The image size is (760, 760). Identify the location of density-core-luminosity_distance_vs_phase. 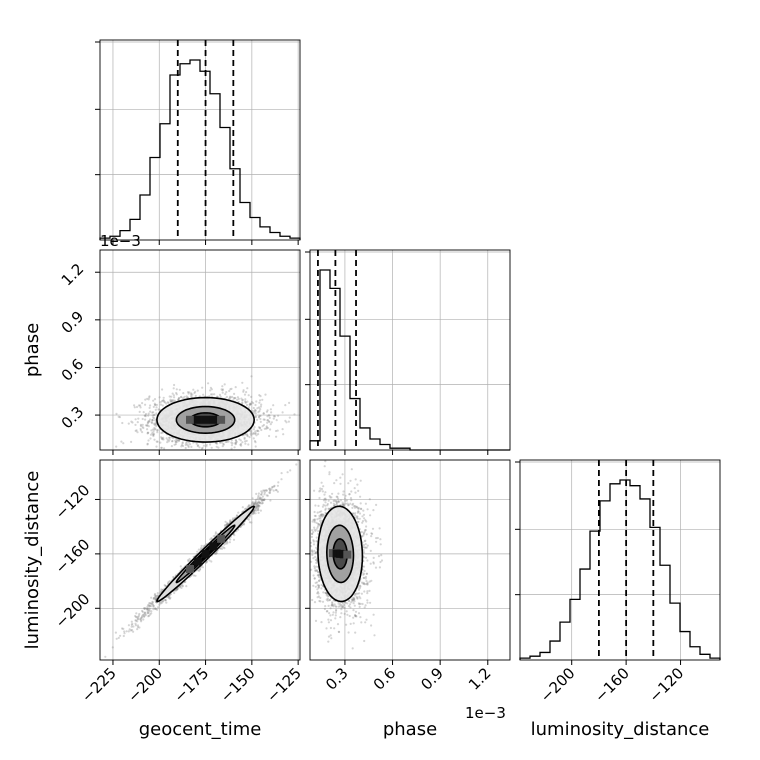
(340, 554).